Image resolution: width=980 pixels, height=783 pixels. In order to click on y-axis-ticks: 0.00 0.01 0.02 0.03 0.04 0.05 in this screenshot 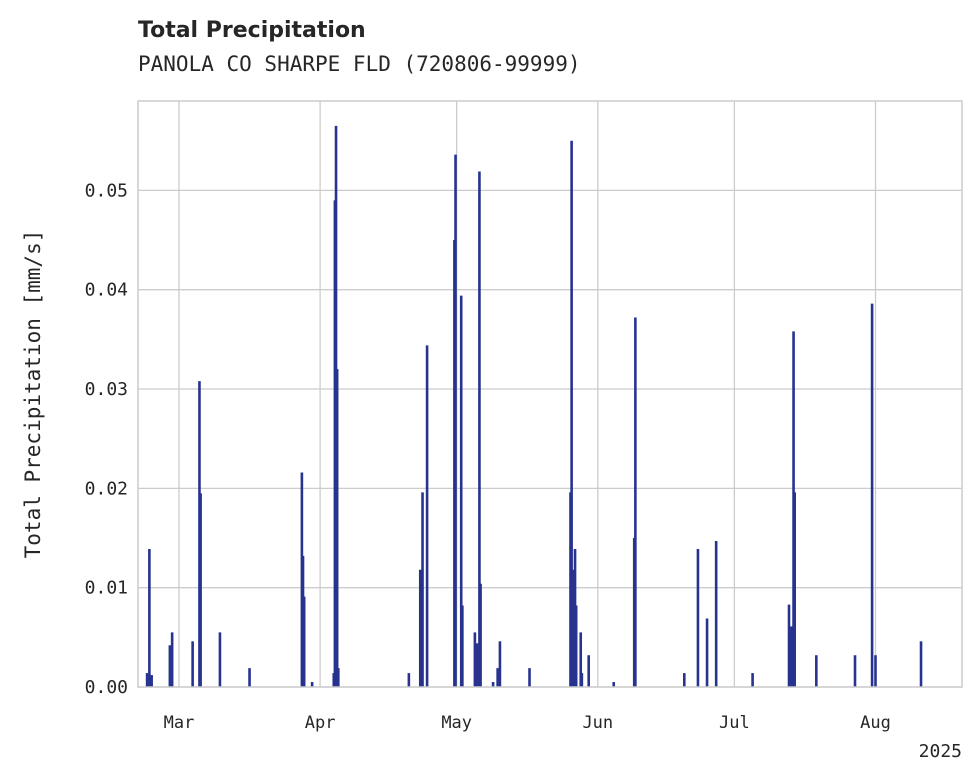, I will do `click(106, 439)`.